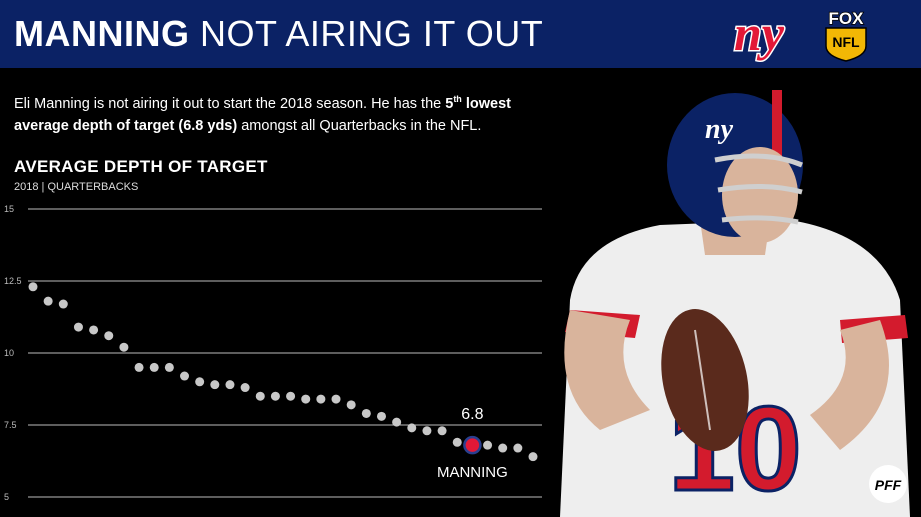  What do you see at coordinates (262, 114) in the screenshot?
I see `intro-bold: lowest average depth of target (6.8 yds)` at bounding box center [262, 114].